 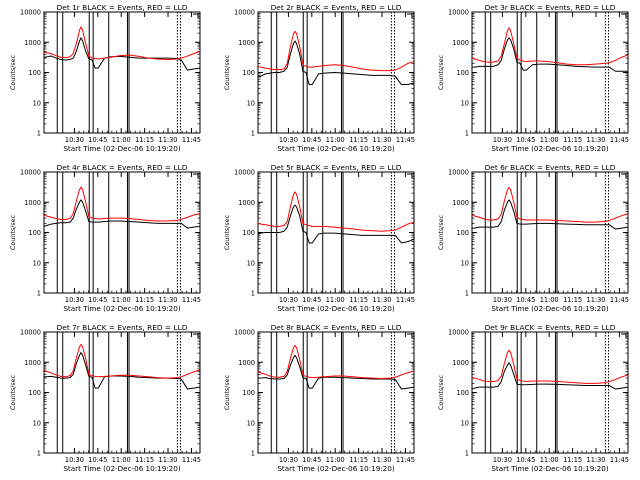 What do you see at coordinates (336, 327) in the screenshot?
I see `panel-title: Det 8r BLACK = Events, RED = LLD` at bounding box center [336, 327].